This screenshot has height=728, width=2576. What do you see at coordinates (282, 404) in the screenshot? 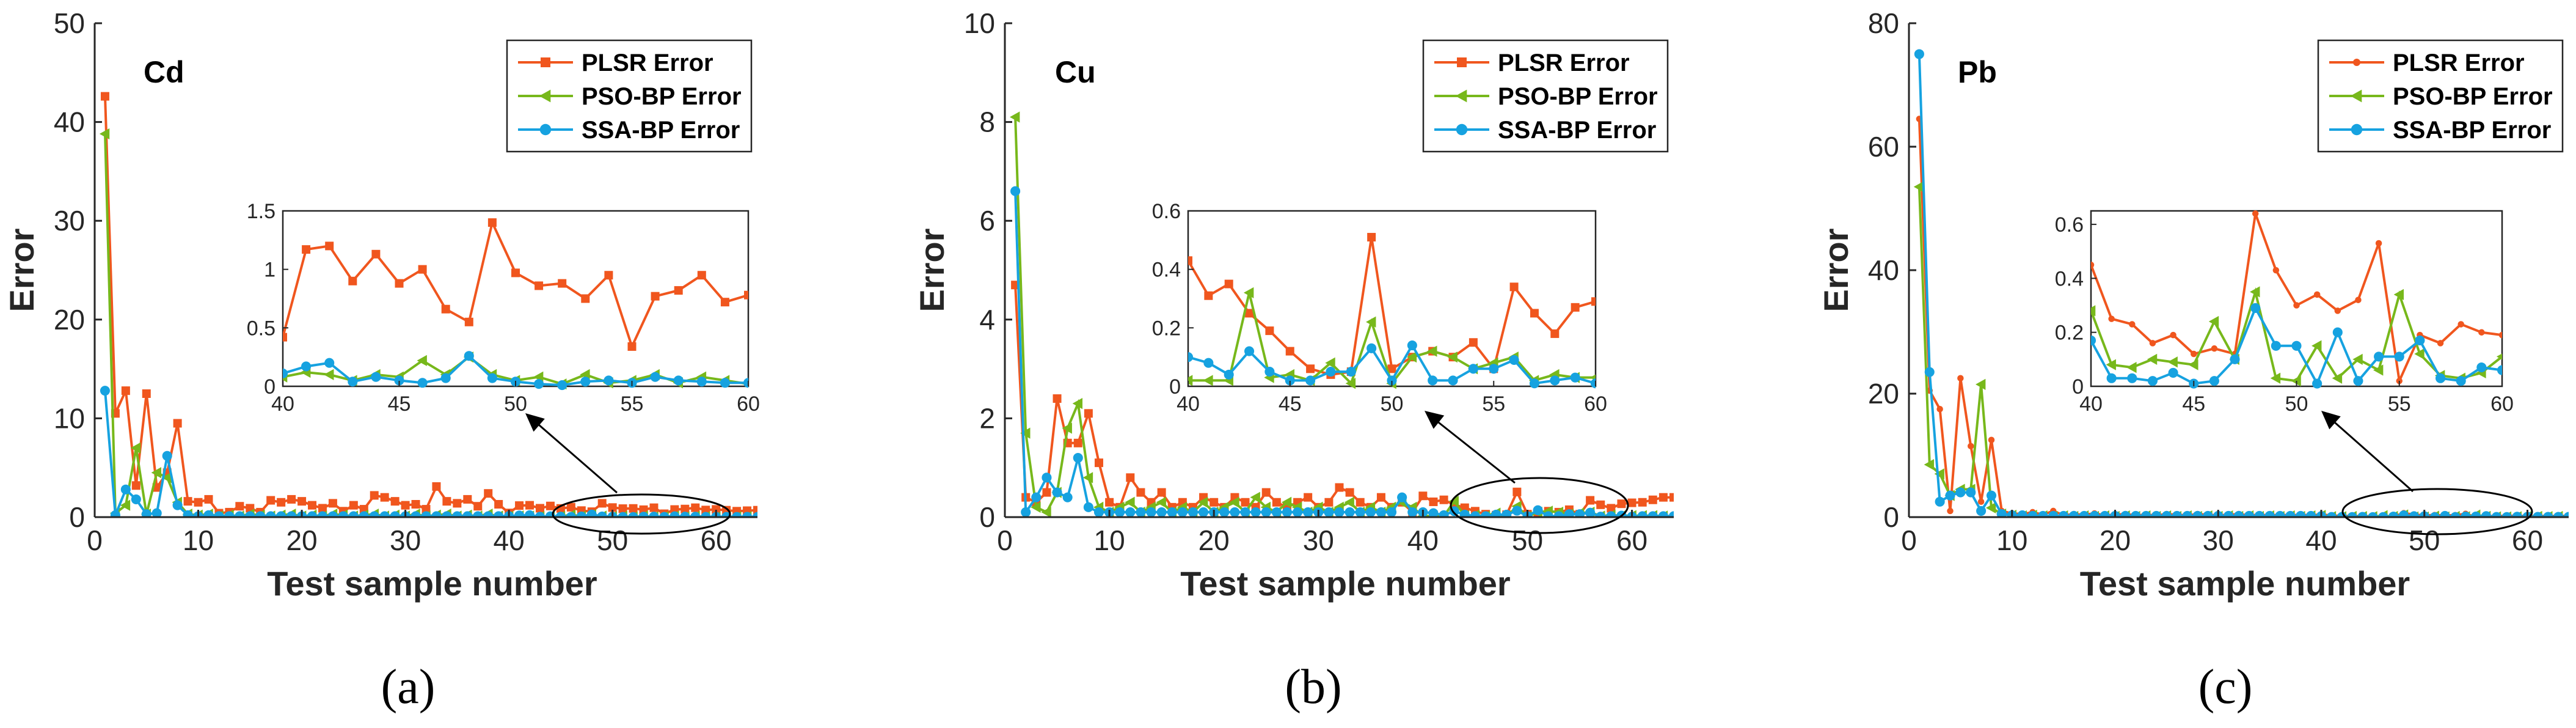
I see `inset-x-tick-label: 40` at bounding box center [282, 404].